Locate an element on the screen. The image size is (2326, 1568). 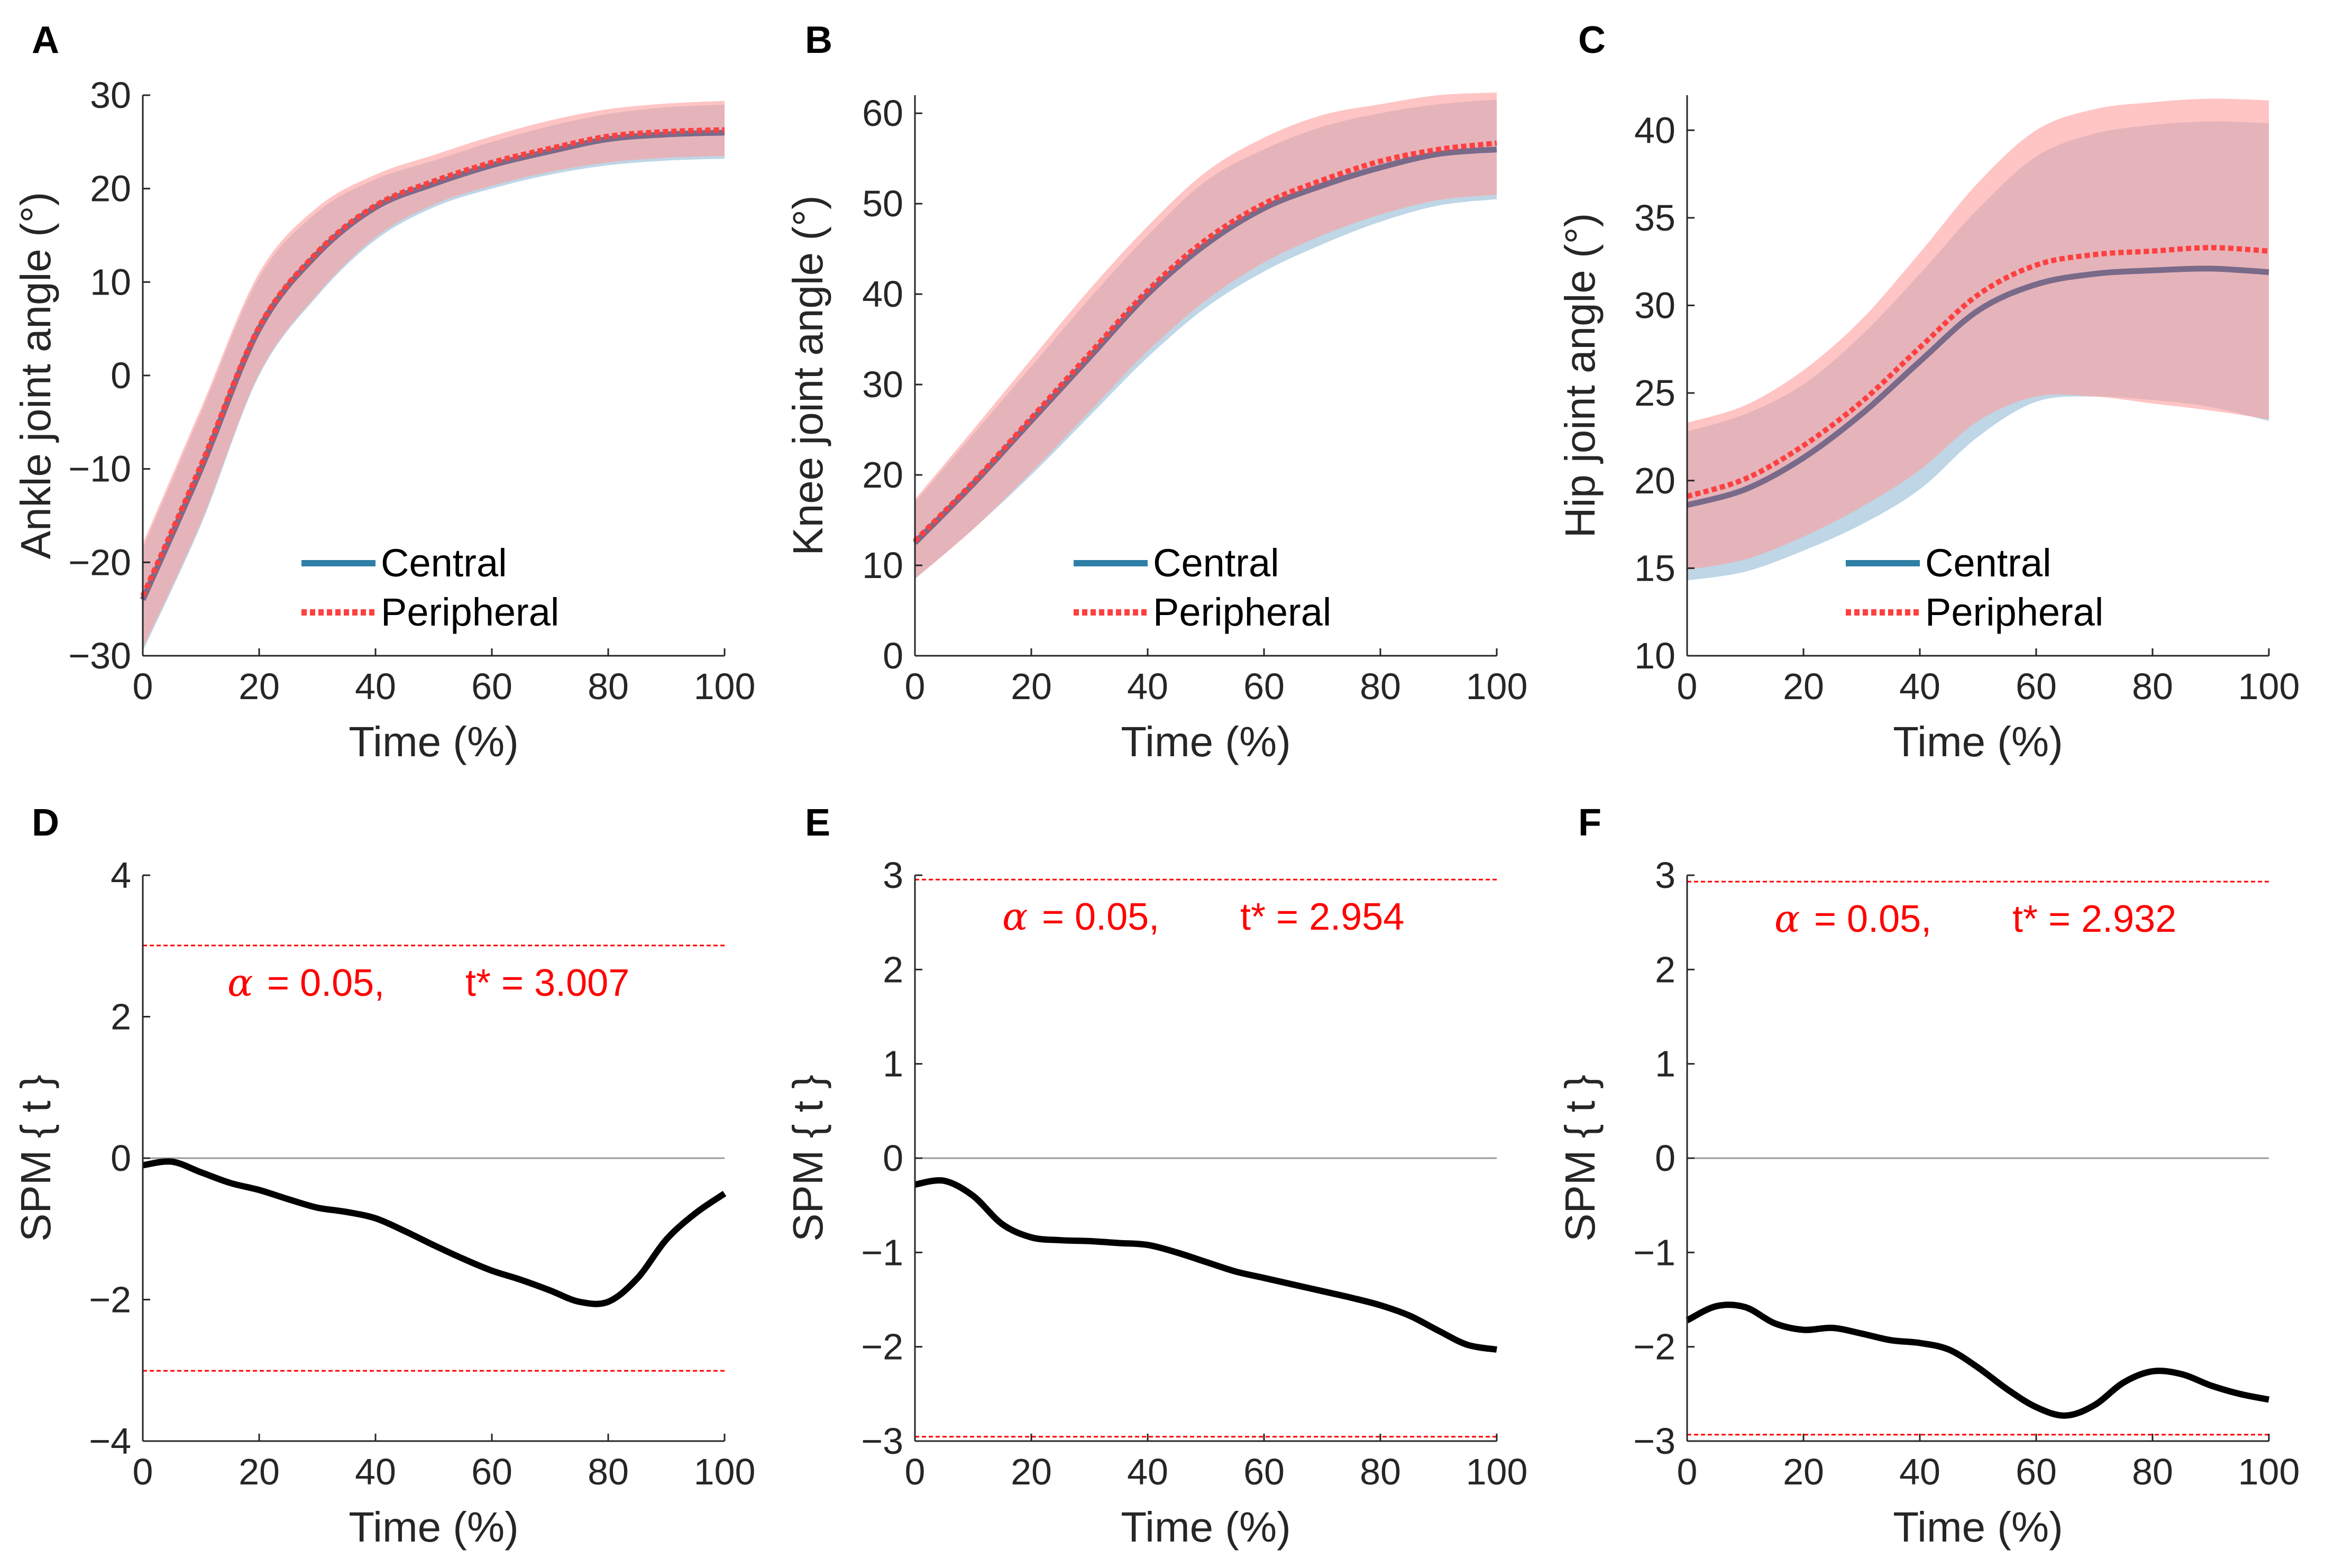
y-tick-label: −10 is located at coordinates (99, 469).